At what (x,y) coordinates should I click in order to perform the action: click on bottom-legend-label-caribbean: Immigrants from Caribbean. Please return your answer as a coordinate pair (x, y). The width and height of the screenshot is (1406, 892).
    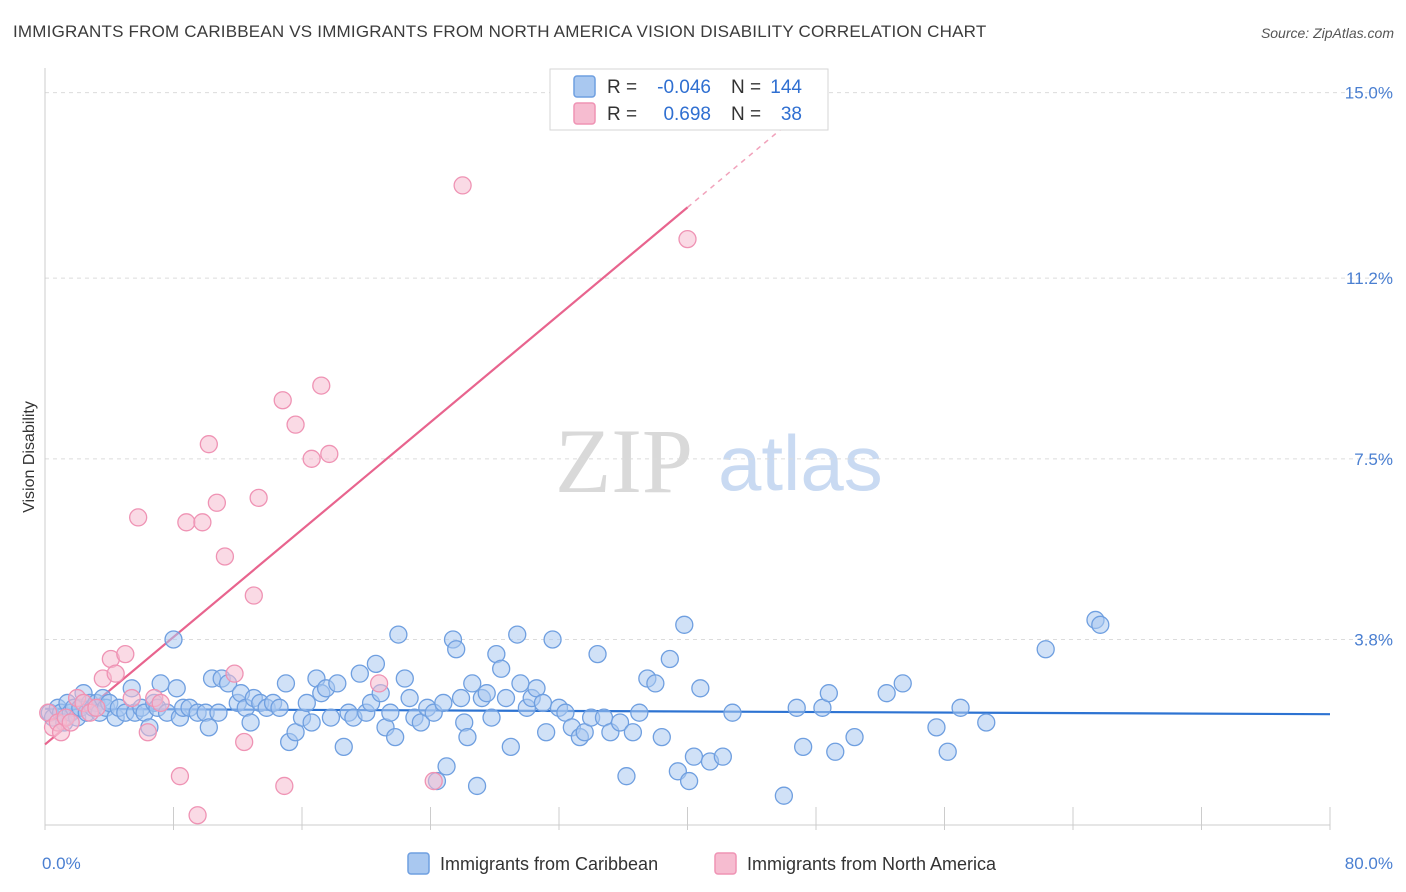
    Looking at the image, I should click on (549, 864).